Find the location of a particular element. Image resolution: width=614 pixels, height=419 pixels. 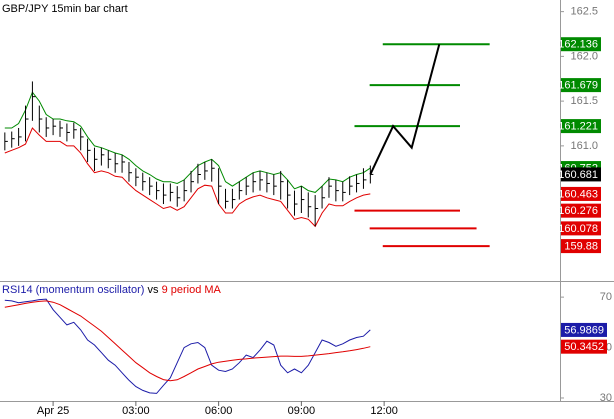

x-tick-label: 09:00 is located at coordinates (302, 411).